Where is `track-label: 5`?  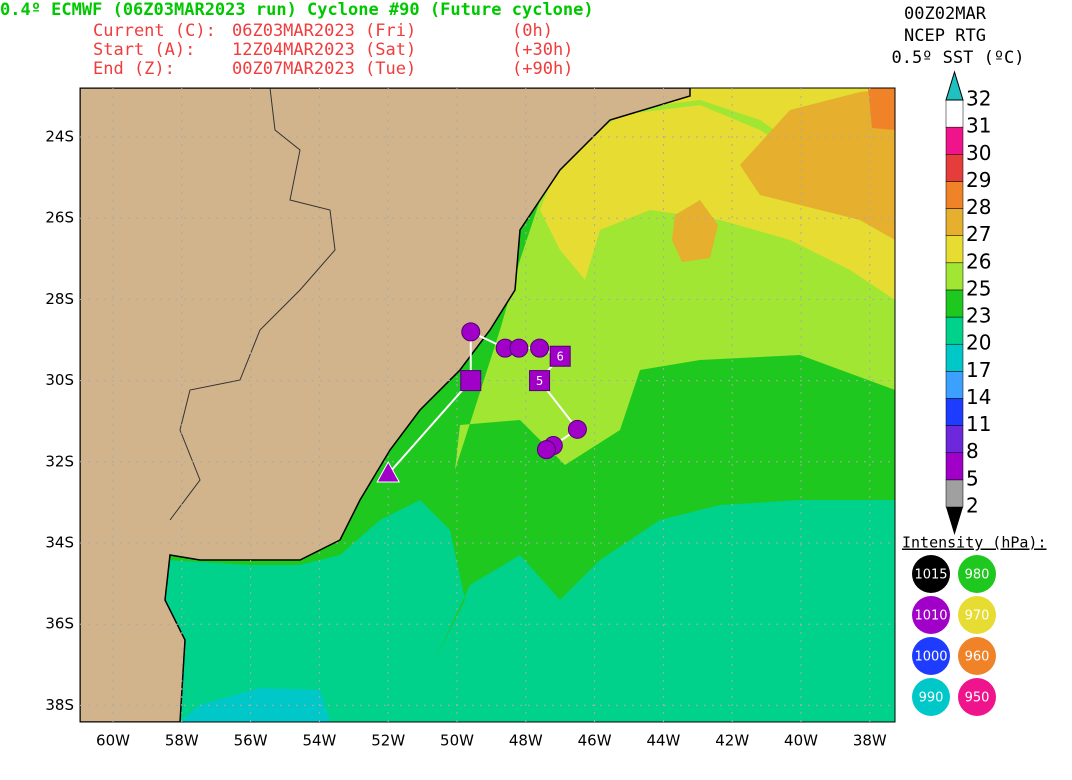 track-label: 5 is located at coordinates (539, 381).